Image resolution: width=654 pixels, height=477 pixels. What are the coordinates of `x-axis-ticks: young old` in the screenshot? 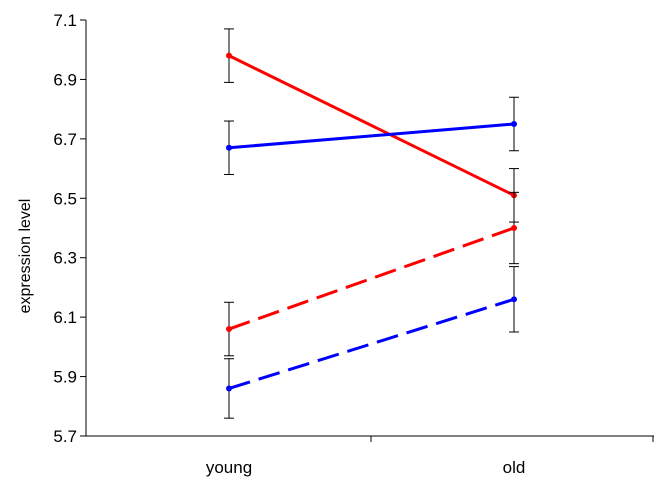 It's located at (430, 456).